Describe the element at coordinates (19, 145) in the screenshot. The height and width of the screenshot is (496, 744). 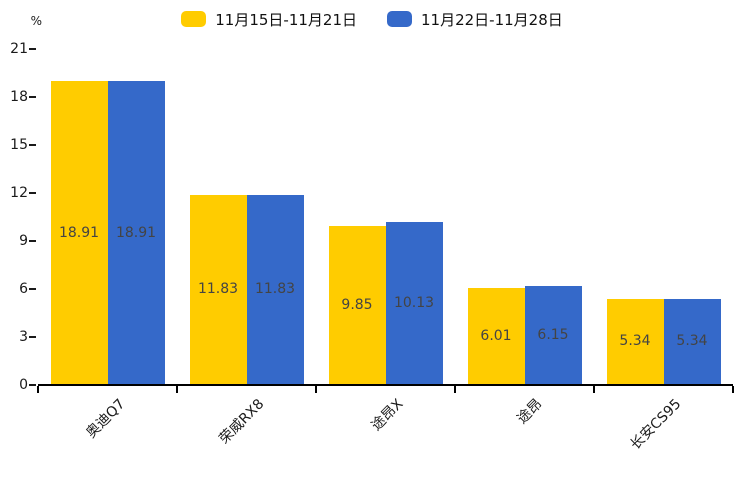
I see `y-tick-label: 15` at that location.